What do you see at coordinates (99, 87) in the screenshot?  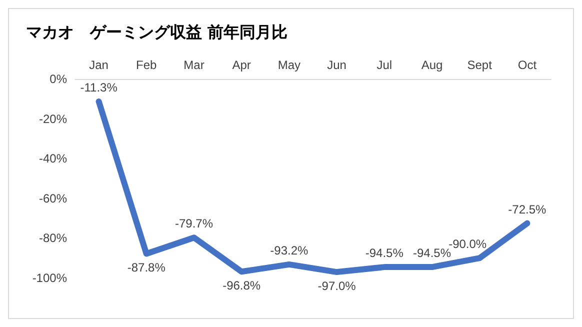 I see `data-label: -11.3%` at bounding box center [99, 87].